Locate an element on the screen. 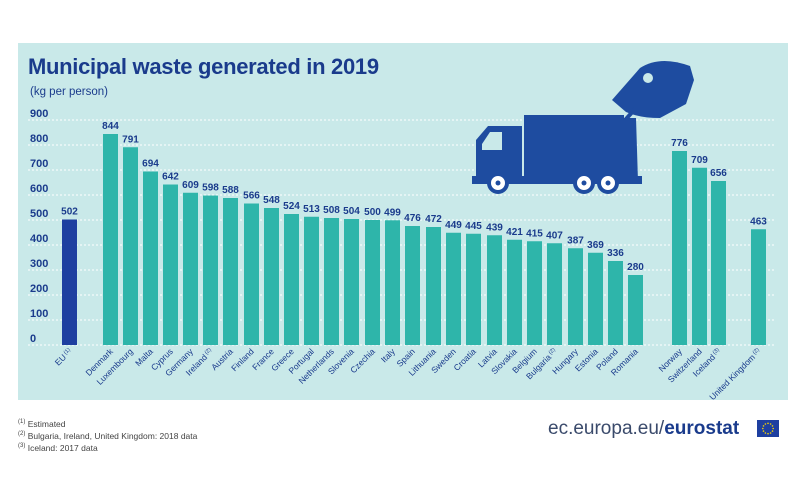  data-label: 508 is located at coordinates (331, 210).